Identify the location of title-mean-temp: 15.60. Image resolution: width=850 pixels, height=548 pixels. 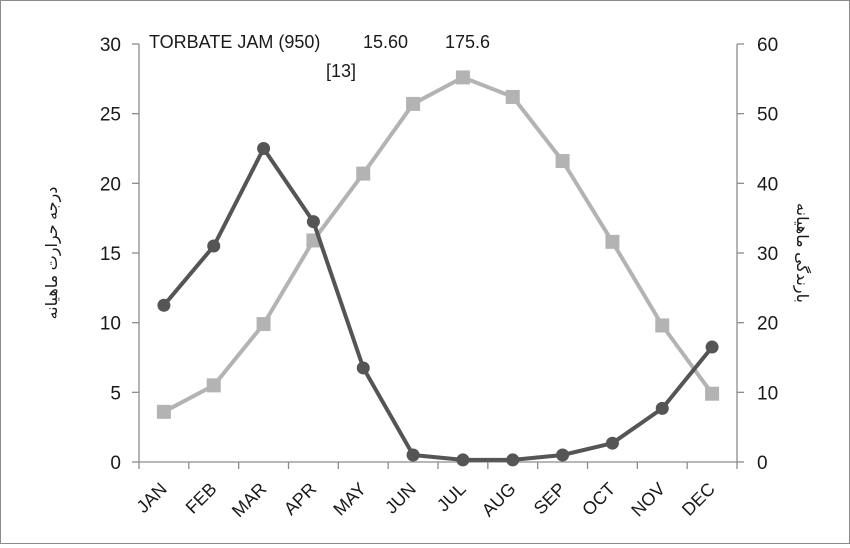
(385, 42).